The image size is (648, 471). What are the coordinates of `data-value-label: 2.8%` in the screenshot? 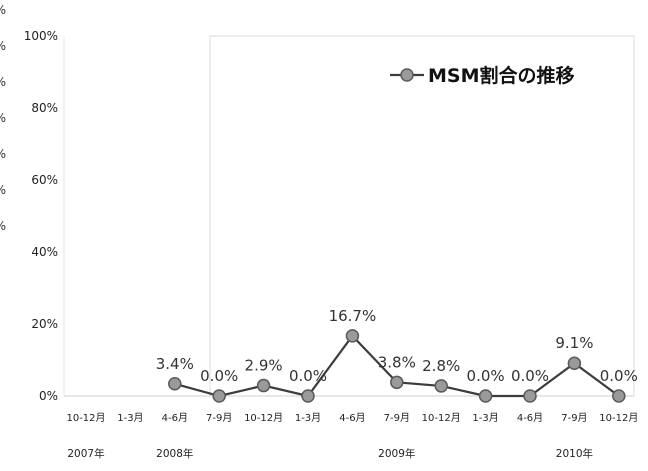 It's located at (441, 366).